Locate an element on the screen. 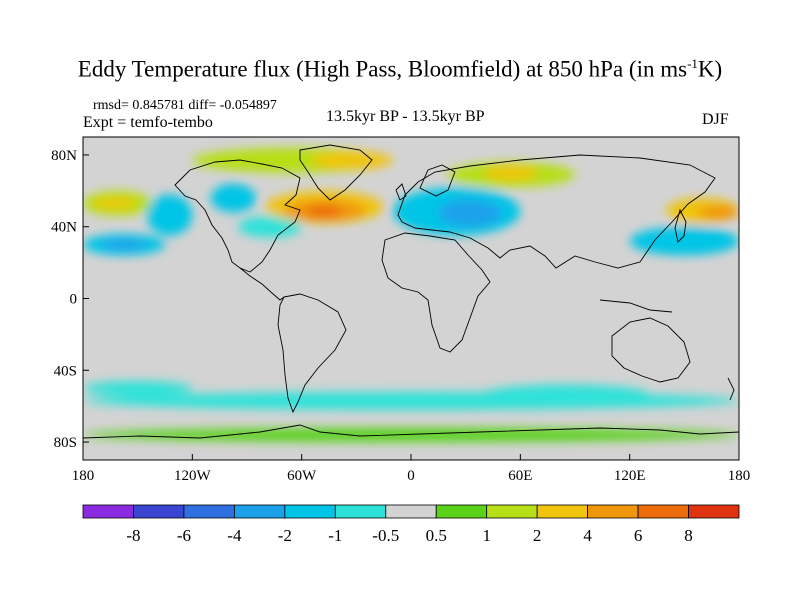  y-tick-label: 0 is located at coordinates (74, 300).